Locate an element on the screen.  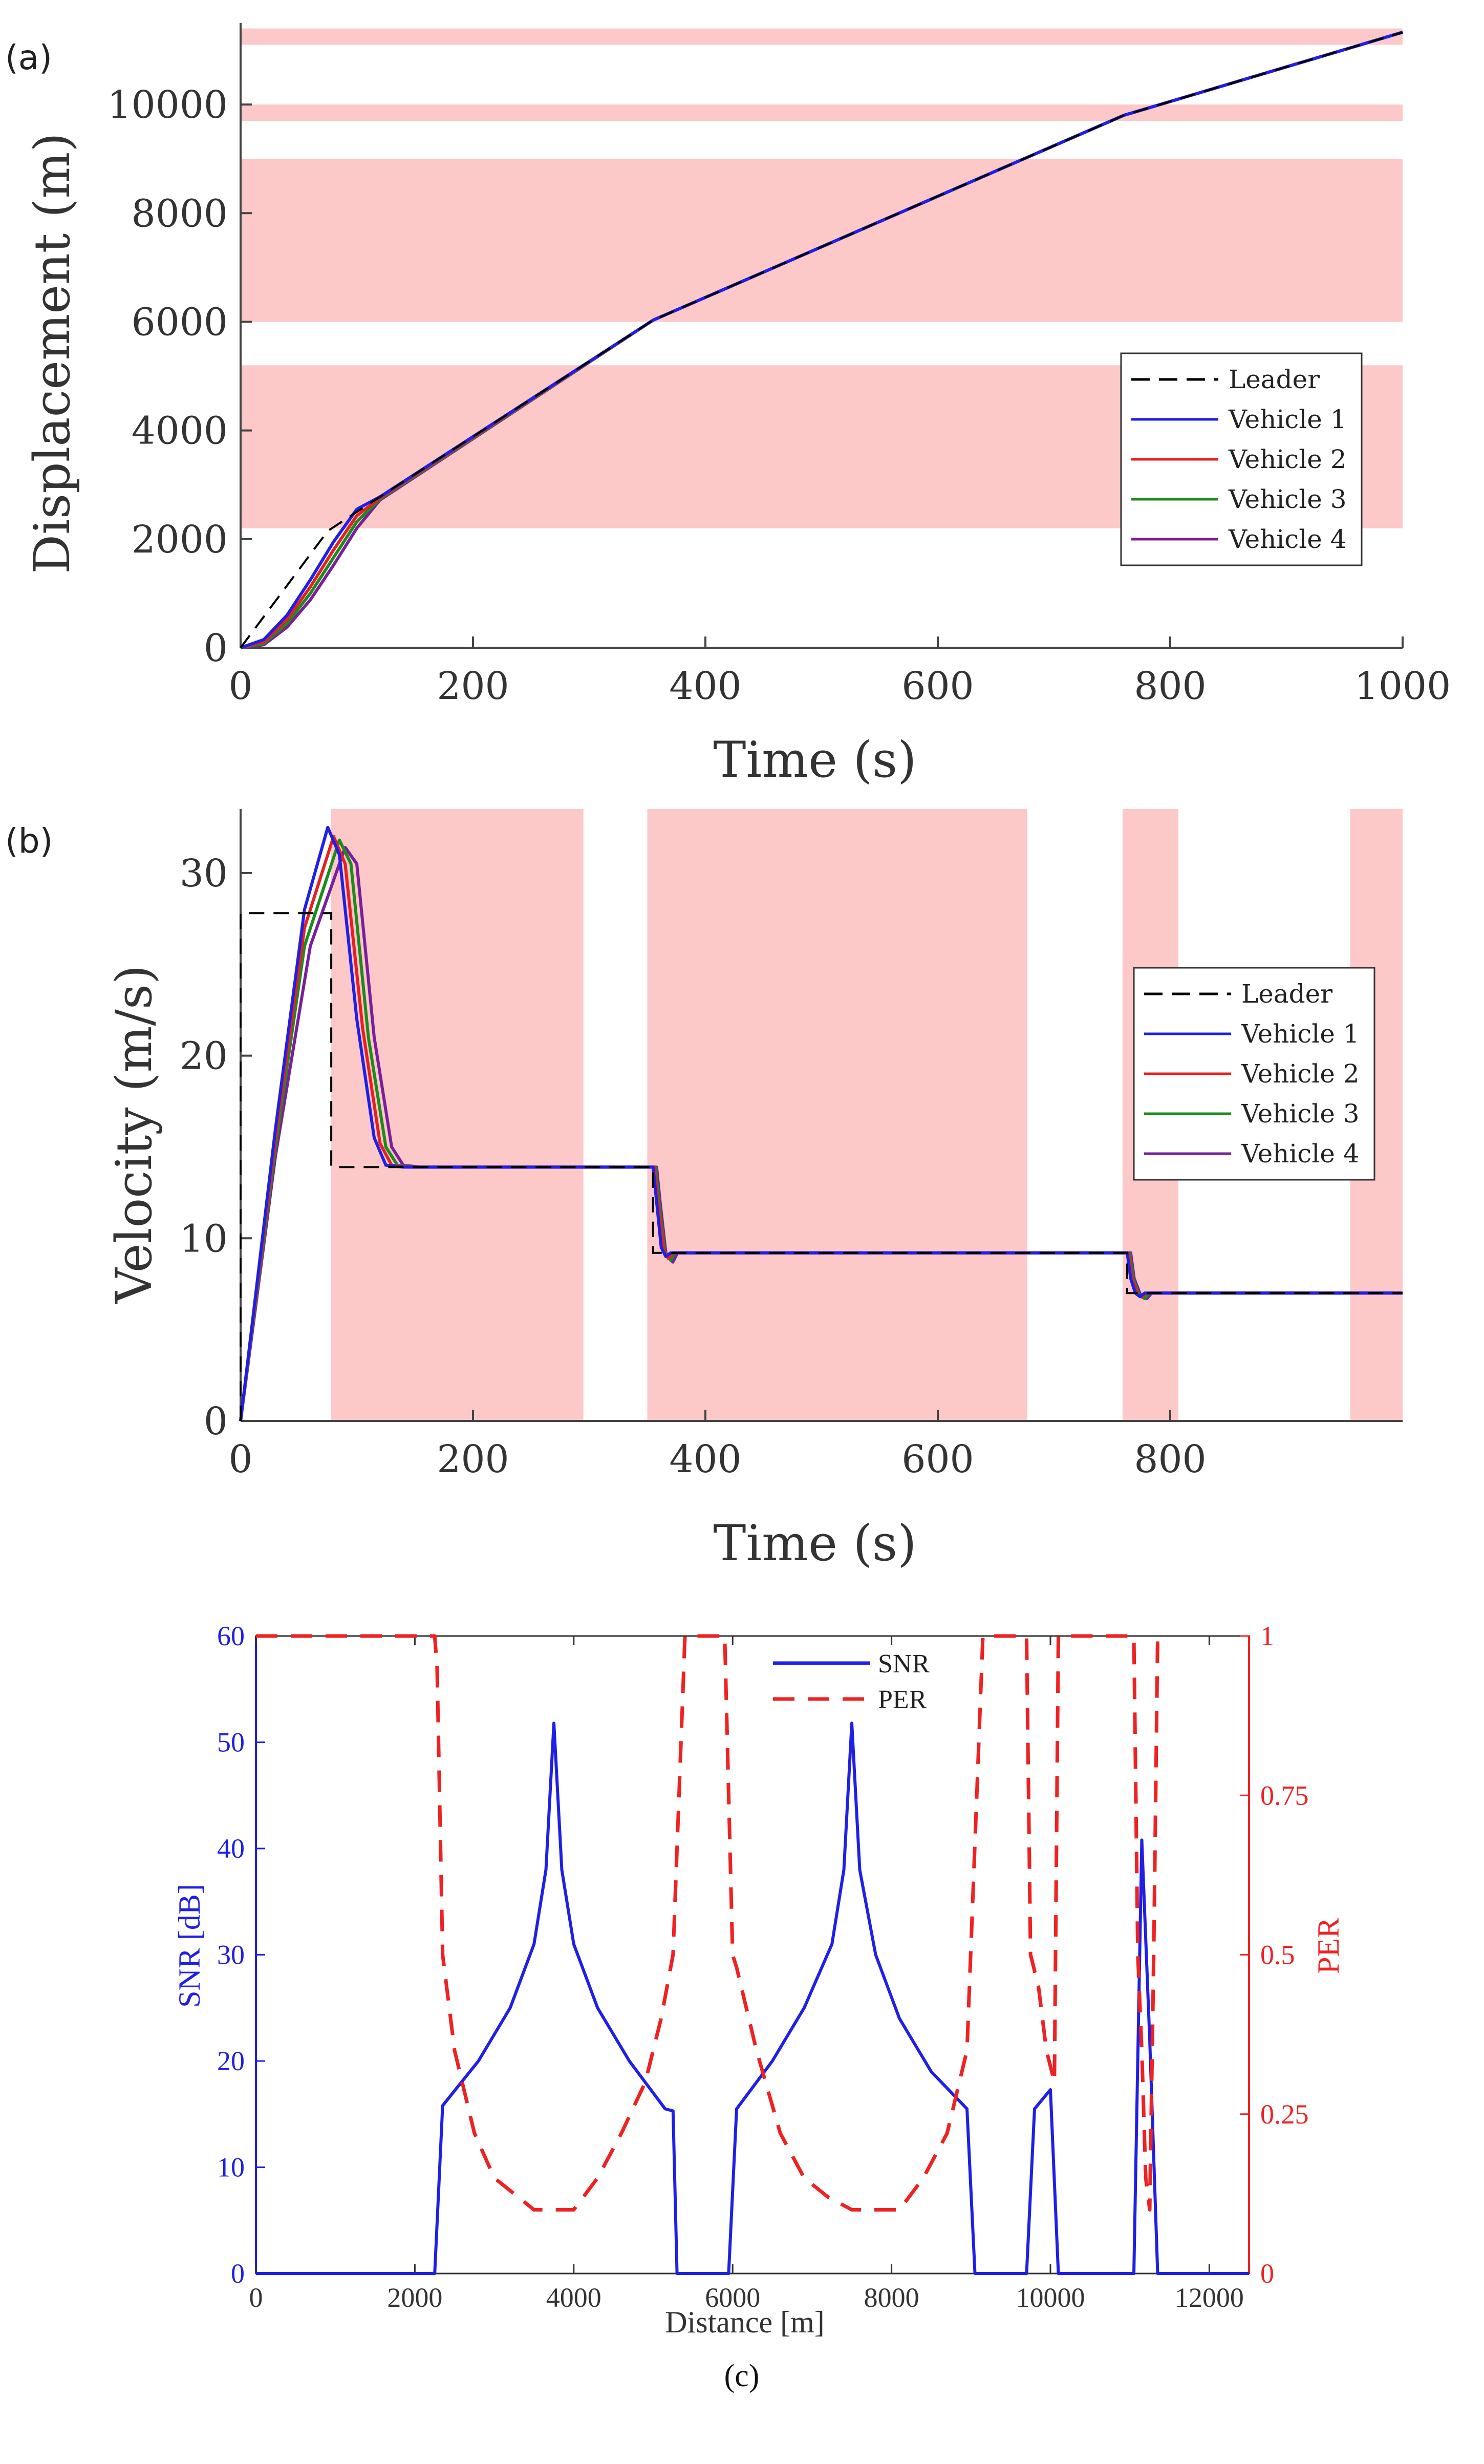
y-tick-label-left: 50 is located at coordinates (231, 1743).